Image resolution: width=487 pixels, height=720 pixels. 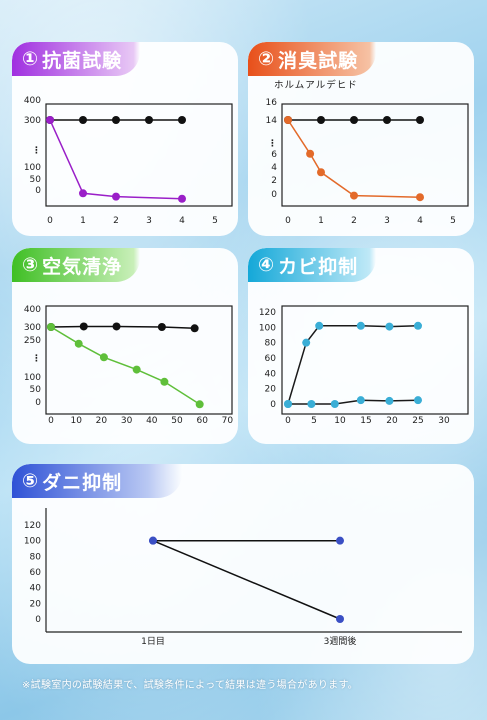 What do you see at coordinates (177, 421) in the screenshot?
I see `x-tick-label: 50` at bounding box center [177, 421].